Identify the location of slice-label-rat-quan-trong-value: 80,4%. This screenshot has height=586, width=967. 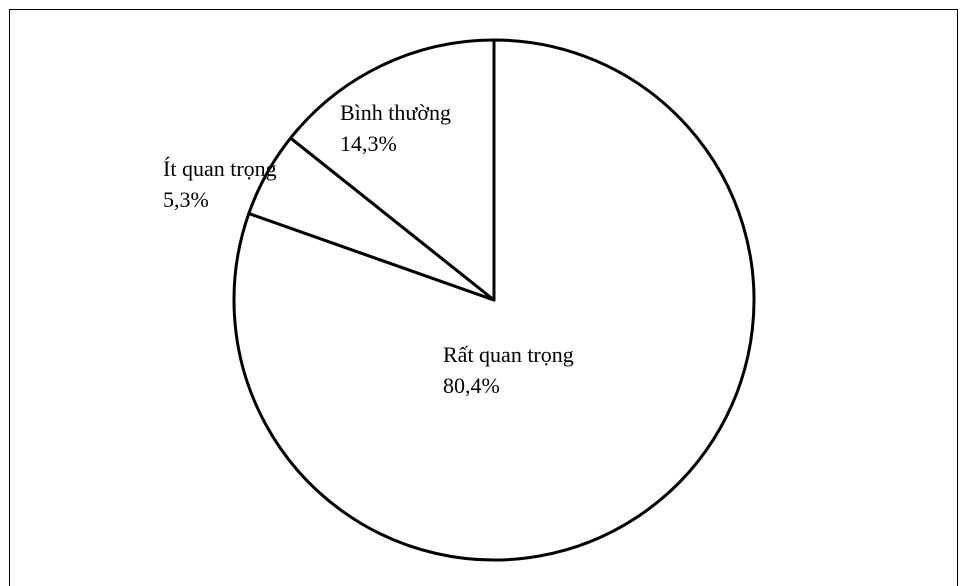
(471, 385).